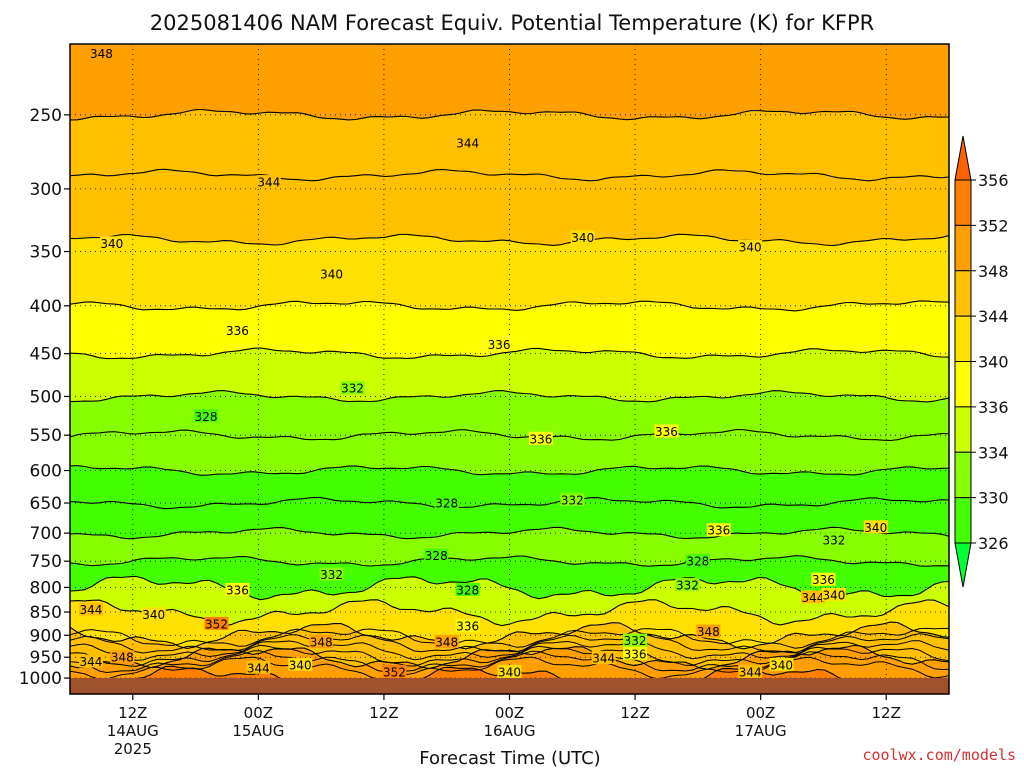 This screenshot has height=768, width=1024. What do you see at coordinates (46, 588) in the screenshot?
I see `y-tick-label: 800` at bounding box center [46, 588].